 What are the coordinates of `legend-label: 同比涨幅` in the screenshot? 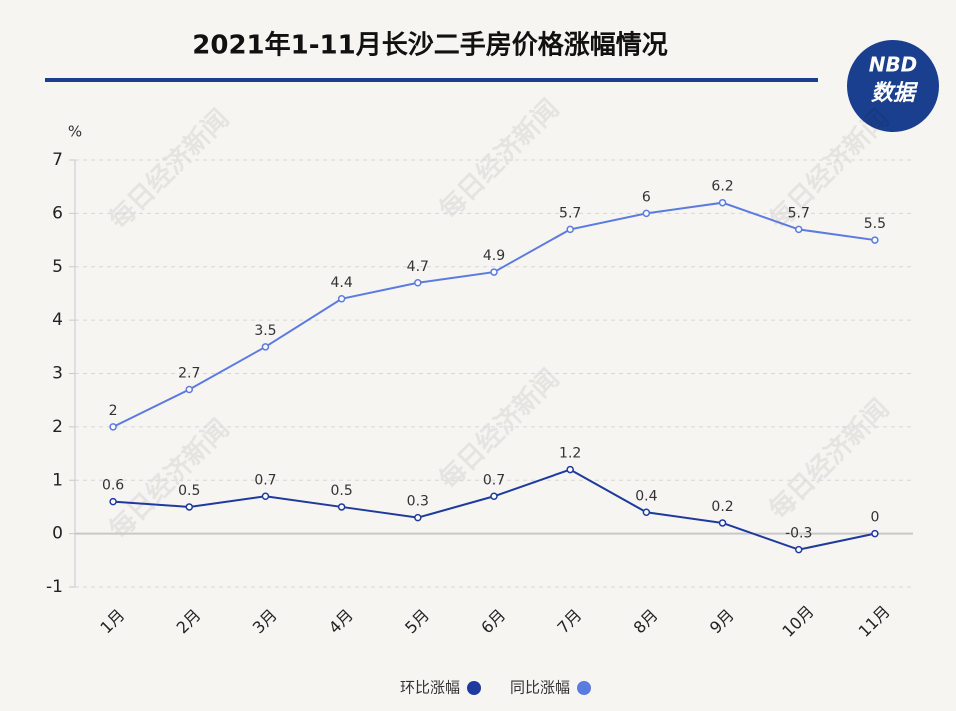 It's located at (540, 688).